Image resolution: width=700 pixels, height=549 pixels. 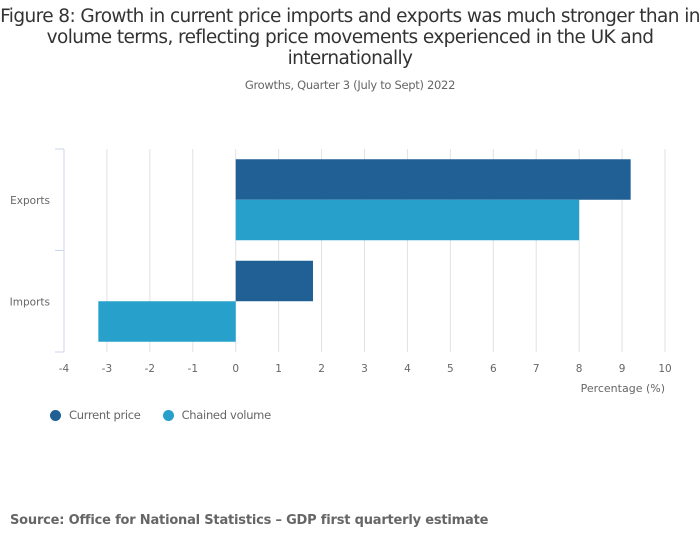 I want to click on bar-imports-chained-volume, so click(x=167, y=321).